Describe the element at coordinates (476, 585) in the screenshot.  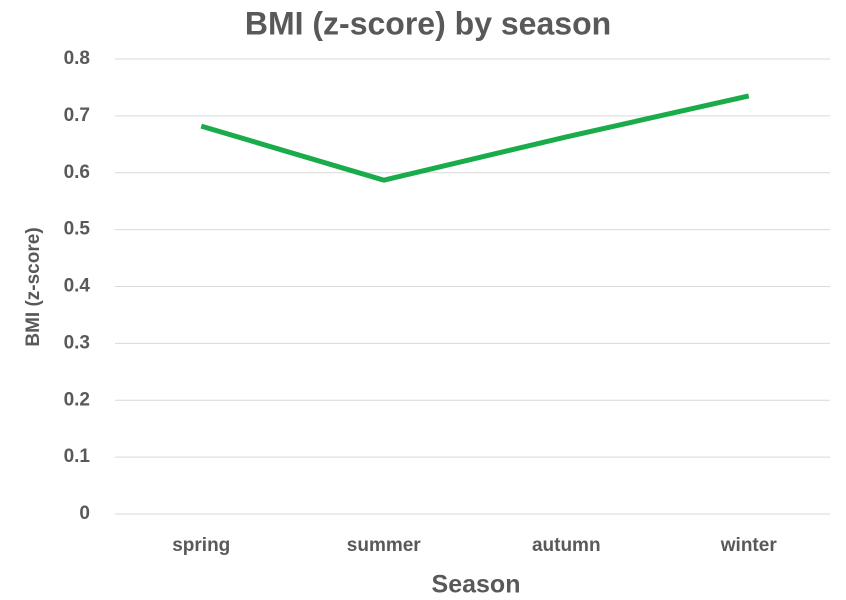
I see `x-axis-label: Season` at that location.